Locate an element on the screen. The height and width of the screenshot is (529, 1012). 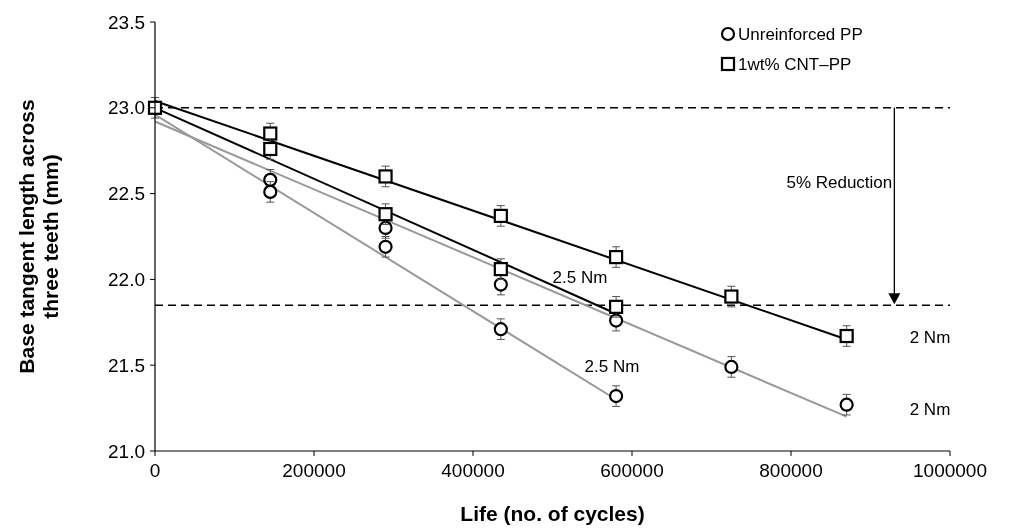
y-tick-label: 23.5 is located at coordinates (126, 22).